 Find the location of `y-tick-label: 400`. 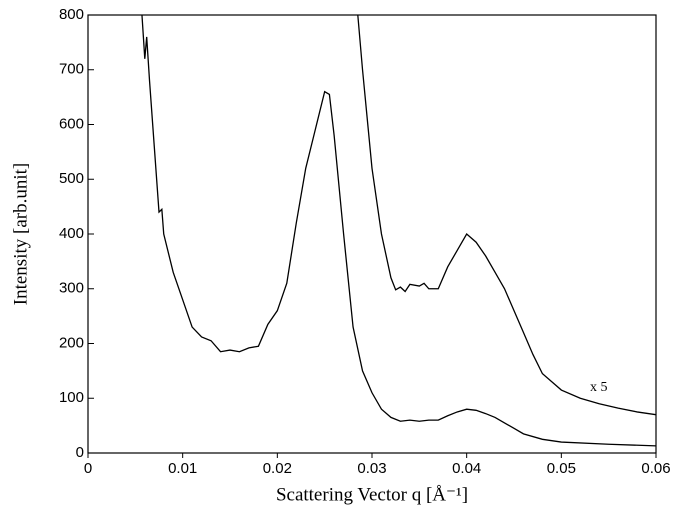

y-tick-label: 400 is located at coordinates (71, 233).